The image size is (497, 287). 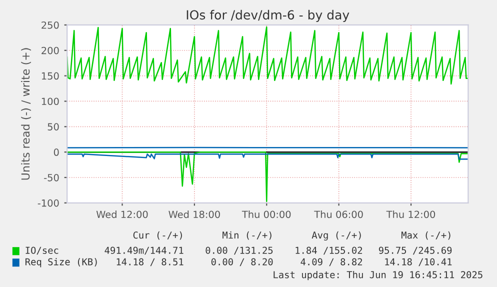 What do you see at coordinates (56, 152) in the screenshot?
I see `y-tick-label: 0` at bounding box center [56, 152].